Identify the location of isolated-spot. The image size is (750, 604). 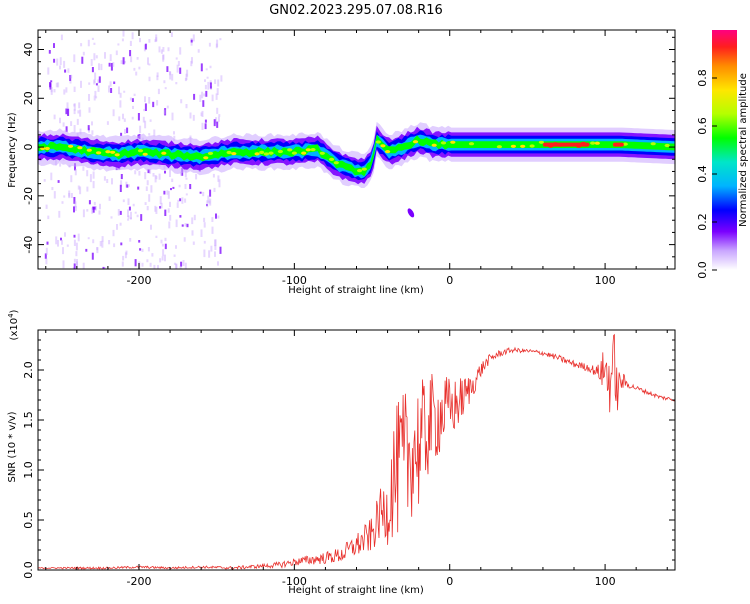
(411, 213).